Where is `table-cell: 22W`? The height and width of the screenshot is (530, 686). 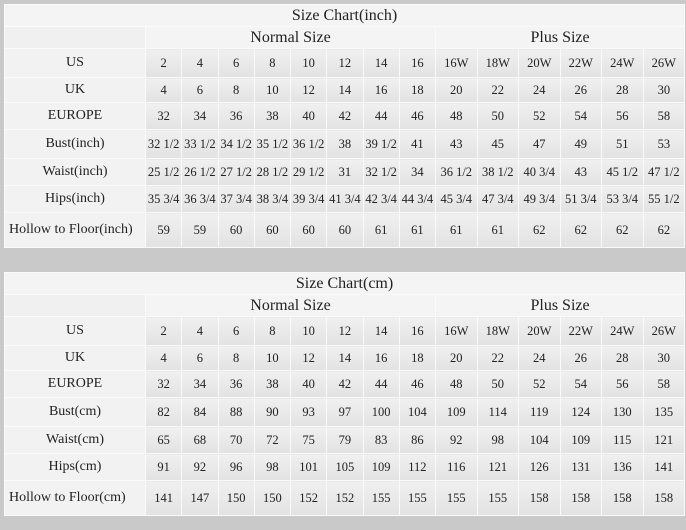
table-cell: 22W is located at coordinates (580, 331).